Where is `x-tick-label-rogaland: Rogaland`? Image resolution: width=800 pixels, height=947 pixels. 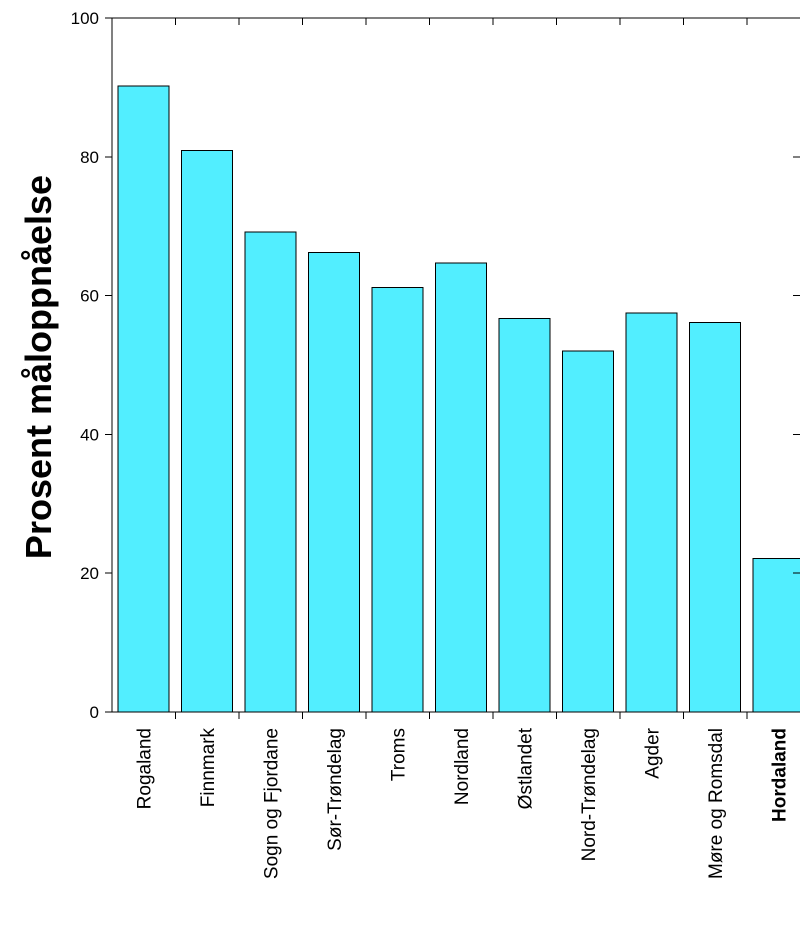 x-tick-label-rogaland: Rogaland is located at coordinates (145, 768).